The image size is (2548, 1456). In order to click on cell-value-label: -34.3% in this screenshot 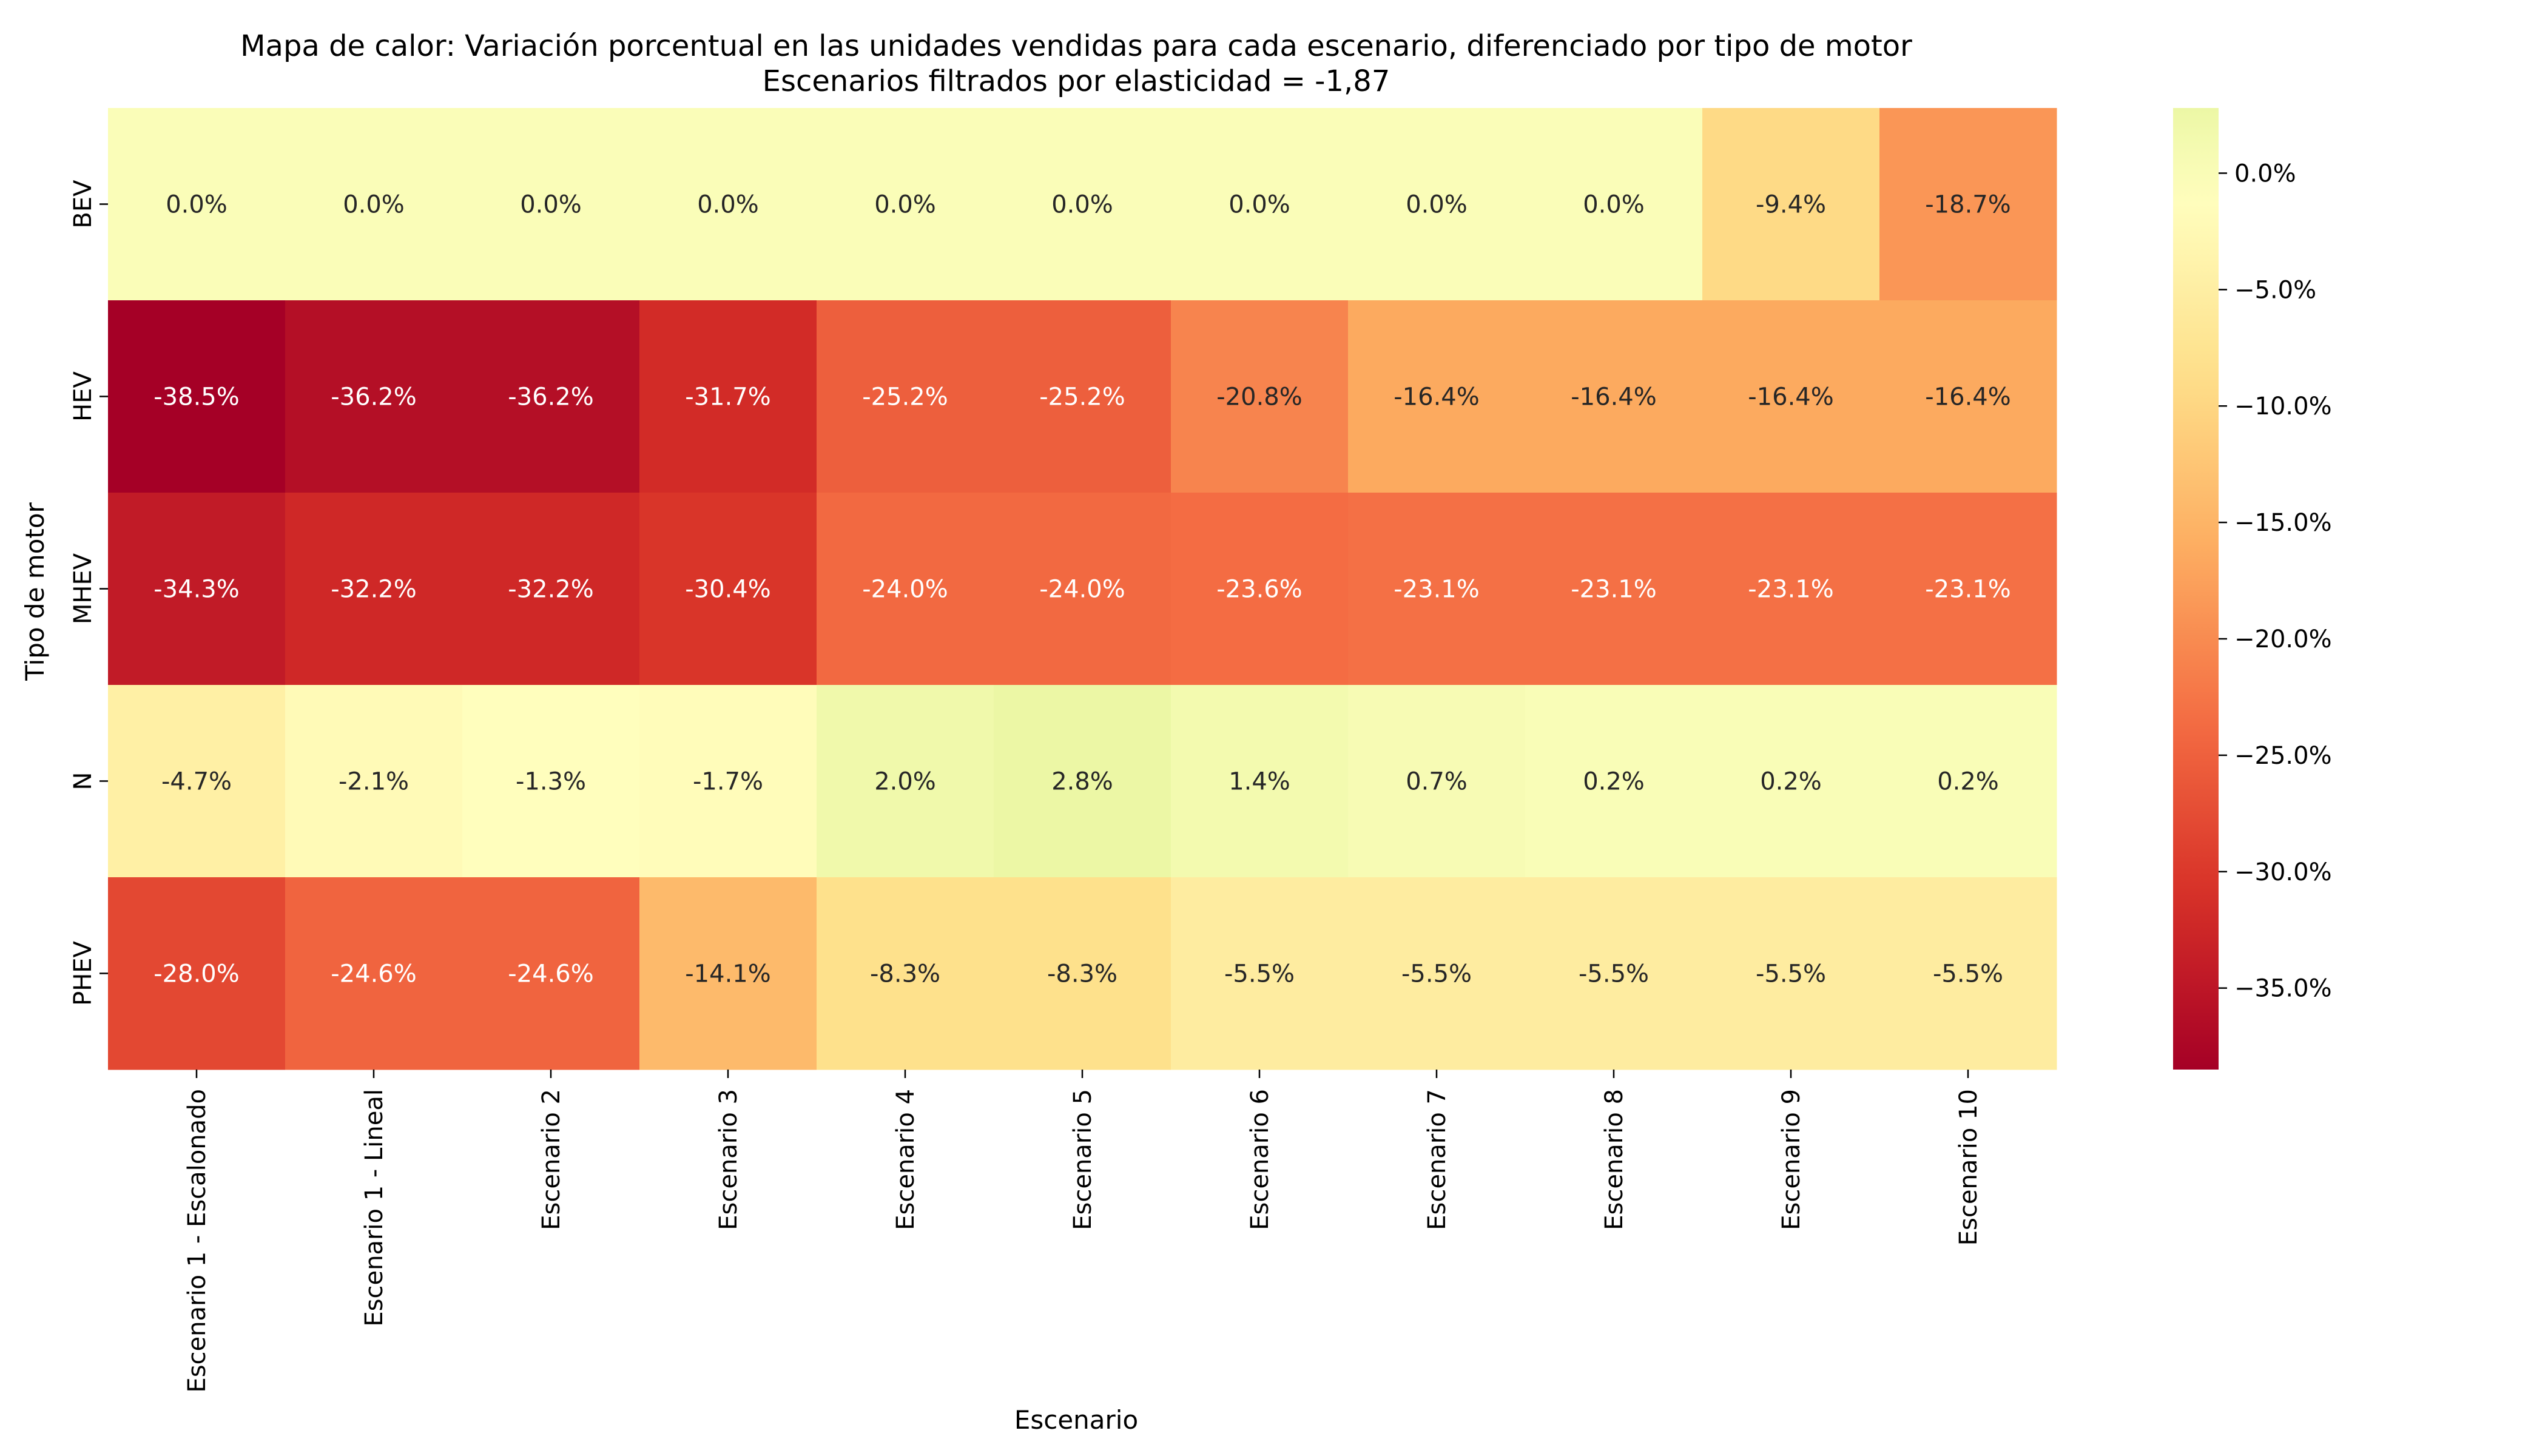, I will do `click(196, 590)`.